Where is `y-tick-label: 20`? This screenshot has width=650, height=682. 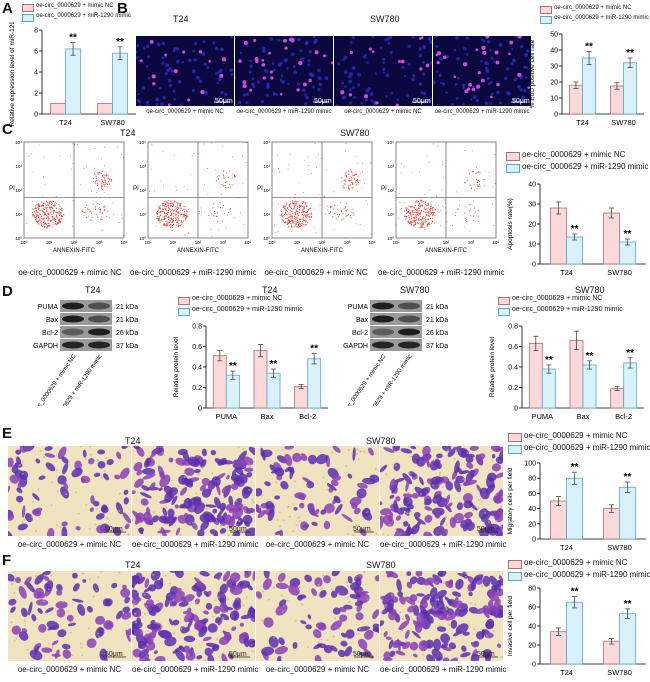
y-tick-label: 20 is located at coordinates (532, 225).